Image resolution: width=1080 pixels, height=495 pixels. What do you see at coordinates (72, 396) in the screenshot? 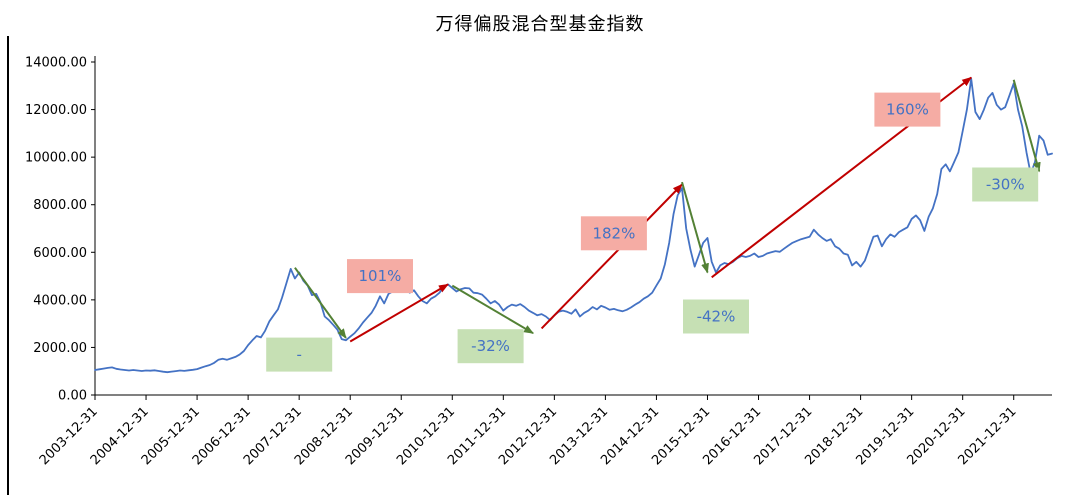
I see `y-axis-tick-label: 0.00` at bounding box center [72, 396].